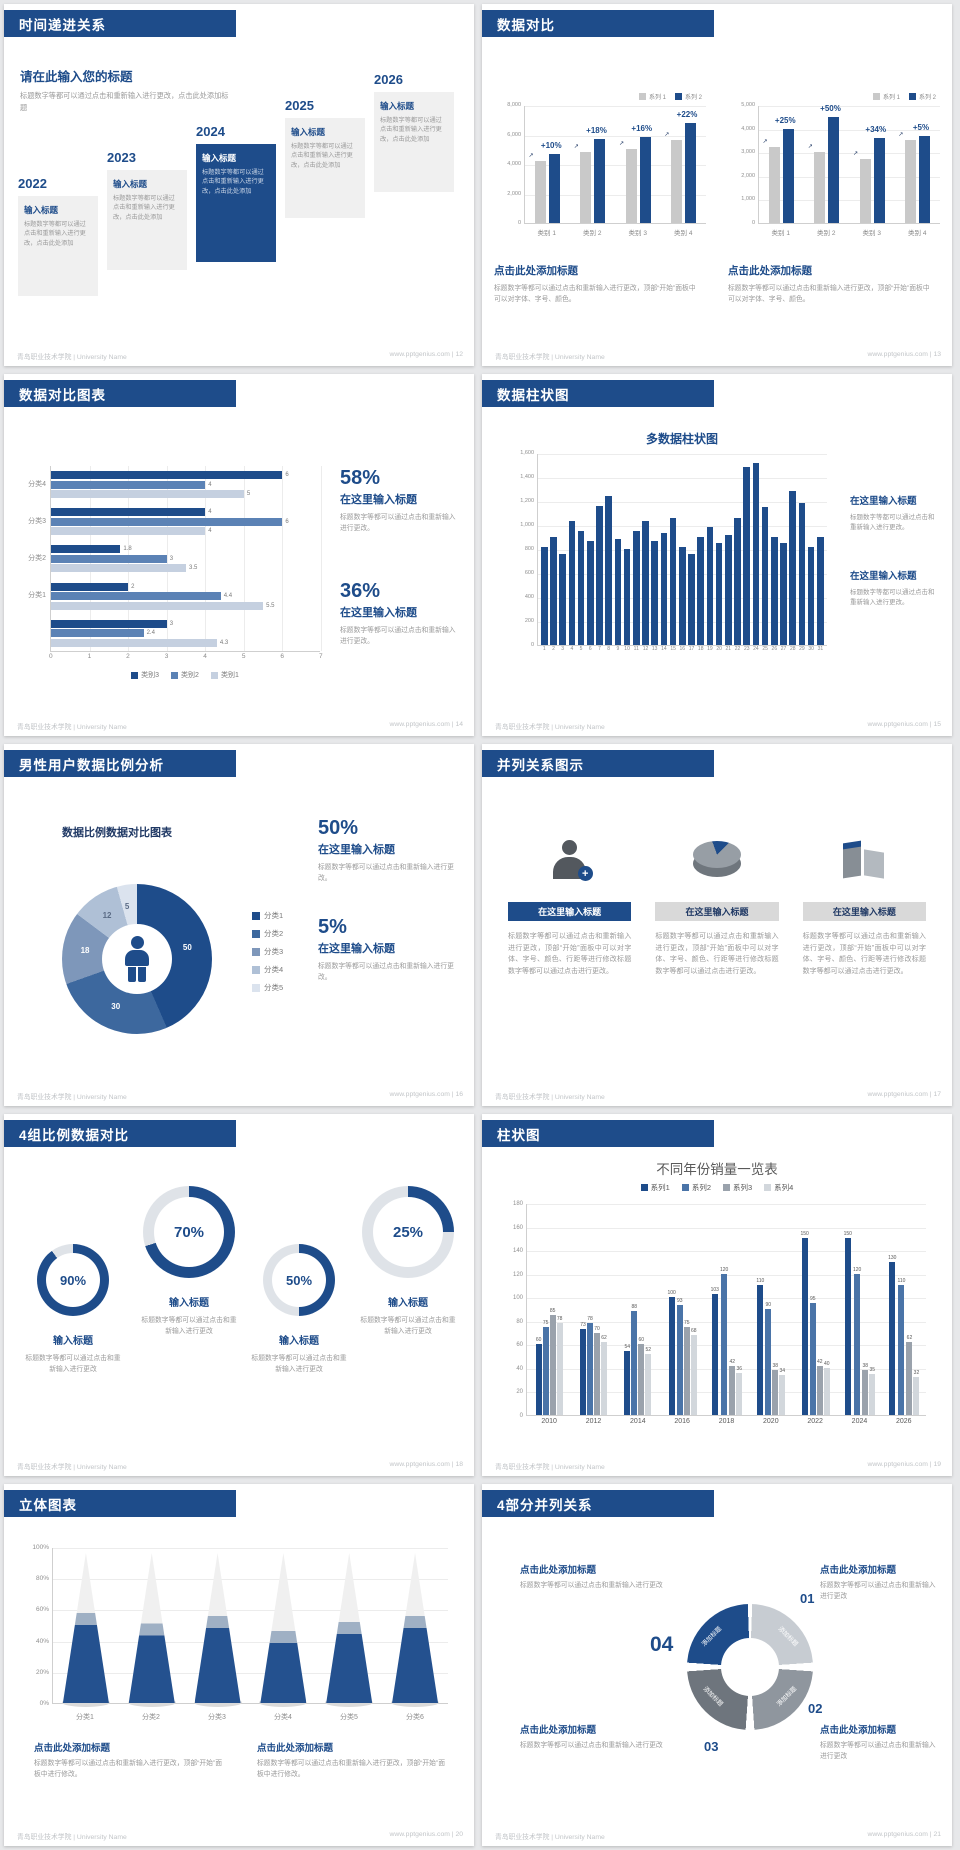 This screenshot has height=1850, width=960. What do you see at coordinates (765, 142) in the screenshot?
I see `growth-arrow-icon: ↗` at bounding box center [765, 142].